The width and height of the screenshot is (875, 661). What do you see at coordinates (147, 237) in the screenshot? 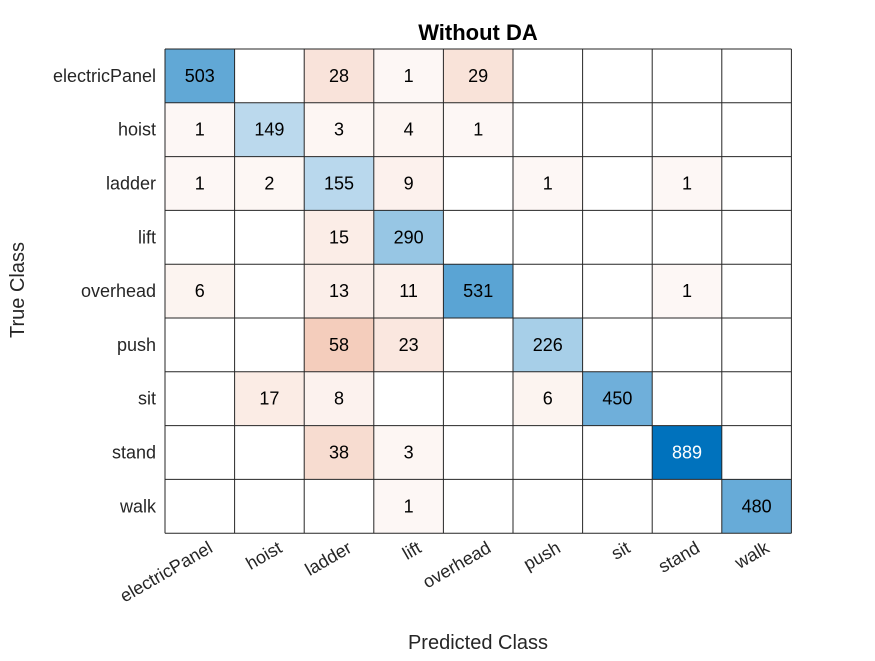
I see `y-tick-label-3: lift` at bounding box center [147, 237].